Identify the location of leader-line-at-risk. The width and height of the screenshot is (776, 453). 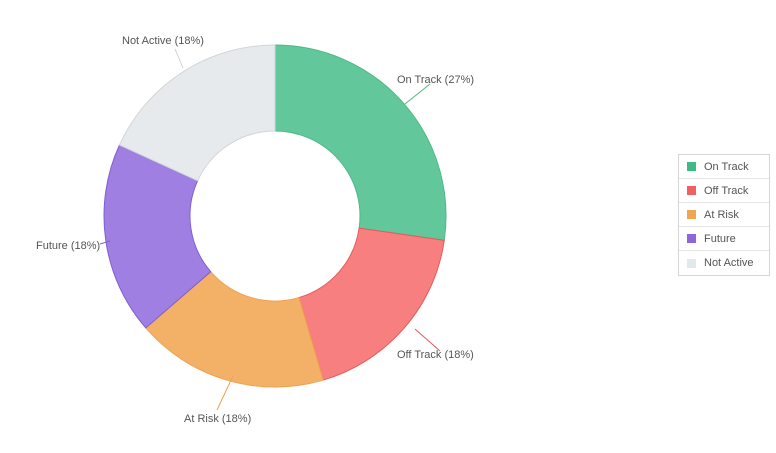
(225, 393).